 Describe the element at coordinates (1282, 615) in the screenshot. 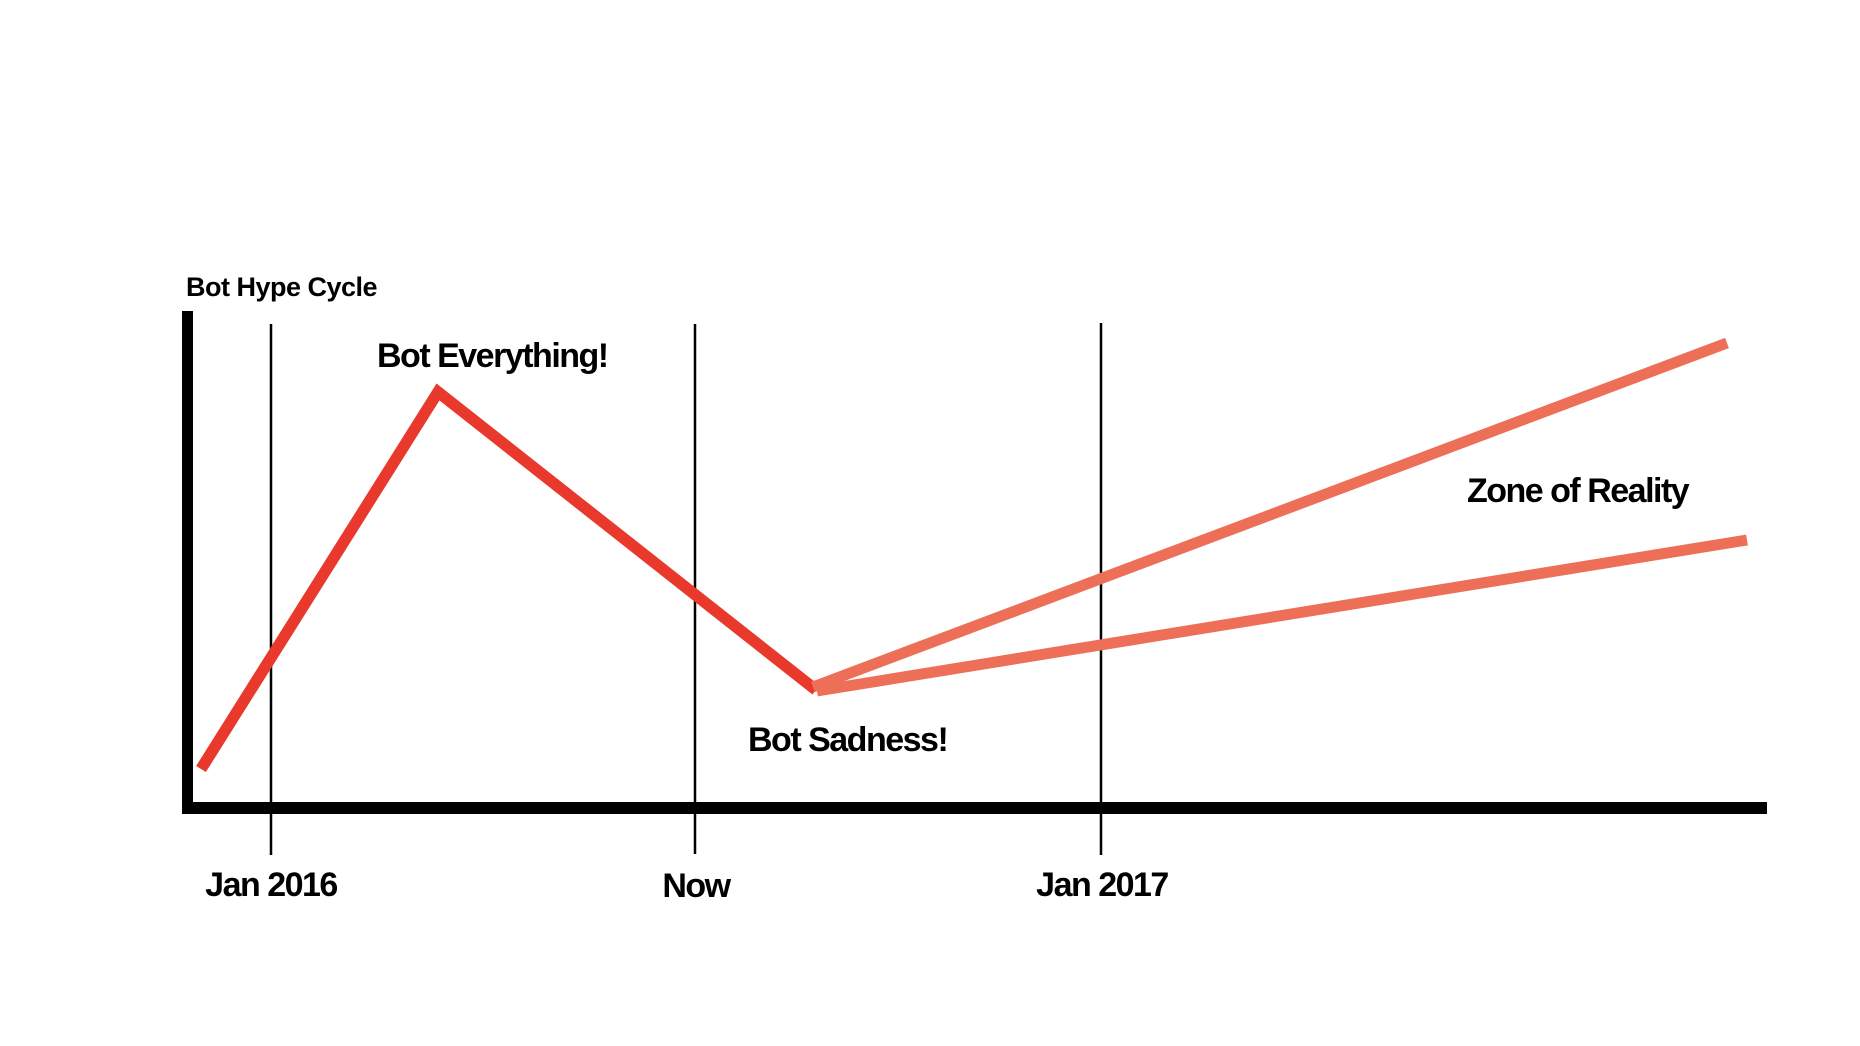

I see `reality-lower-line` at that location.